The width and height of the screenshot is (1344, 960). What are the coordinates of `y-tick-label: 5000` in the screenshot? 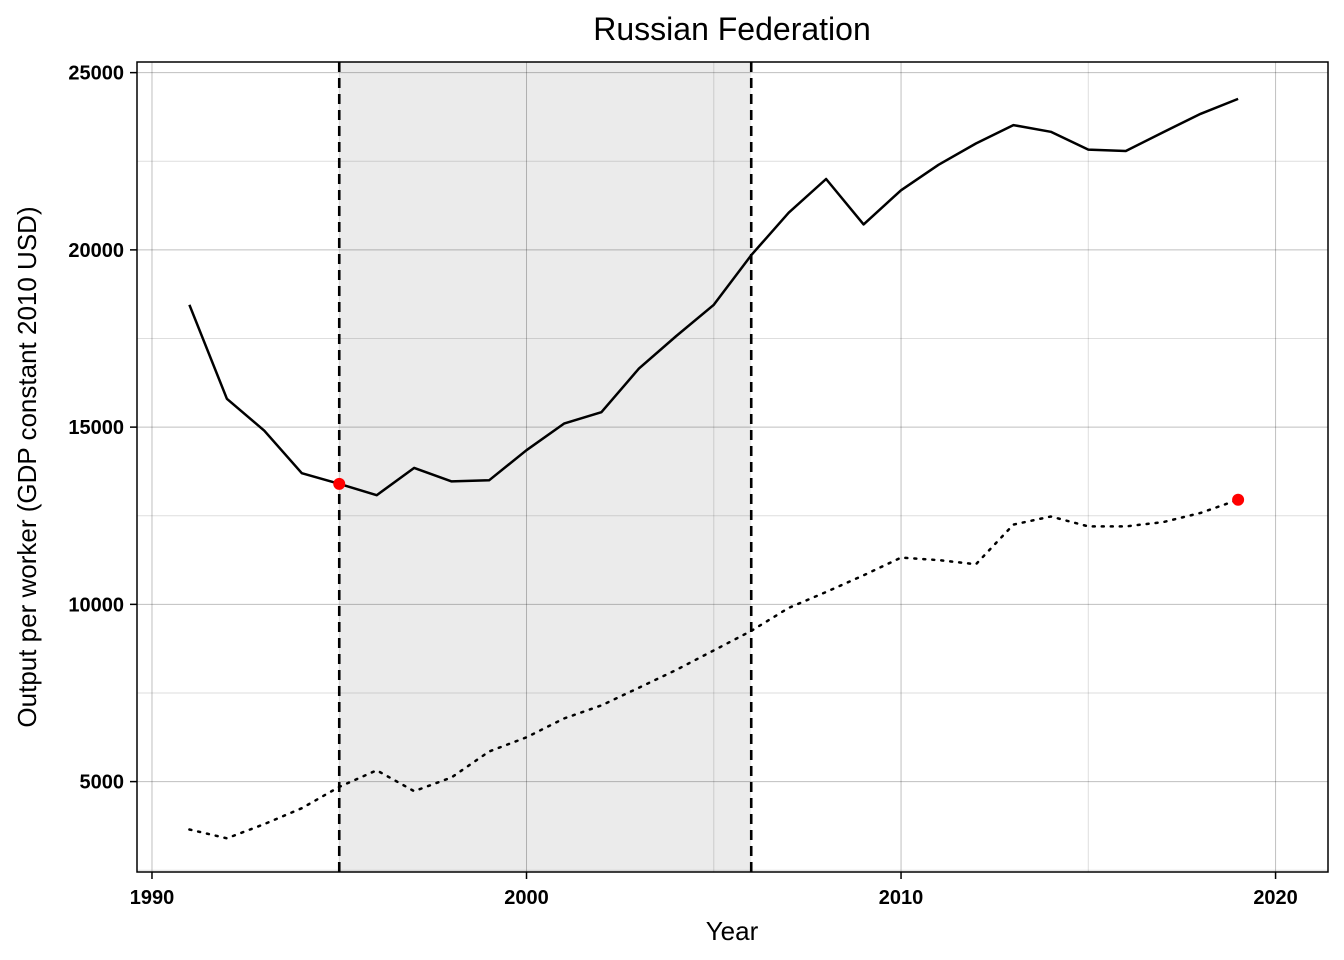 It's located at (102, 783).